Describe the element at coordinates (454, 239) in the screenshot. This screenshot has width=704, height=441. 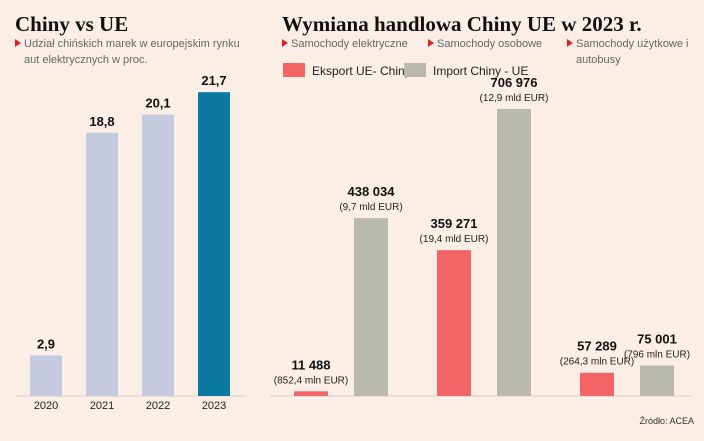
I see `value-note: (19,4 mld EUR)` at that location.